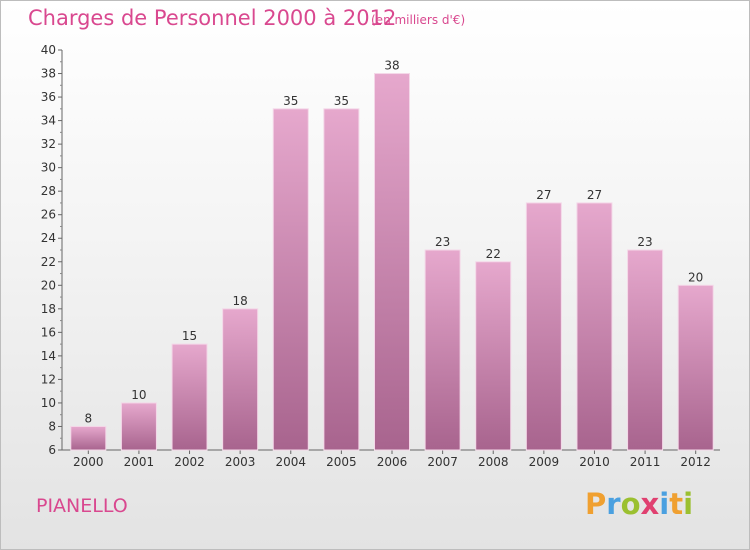  What do you see at coordinates (418, 20) in the screenshot?
I see `chart-subtitle: (en milliers d'€)` at bounding box center [418, 20].